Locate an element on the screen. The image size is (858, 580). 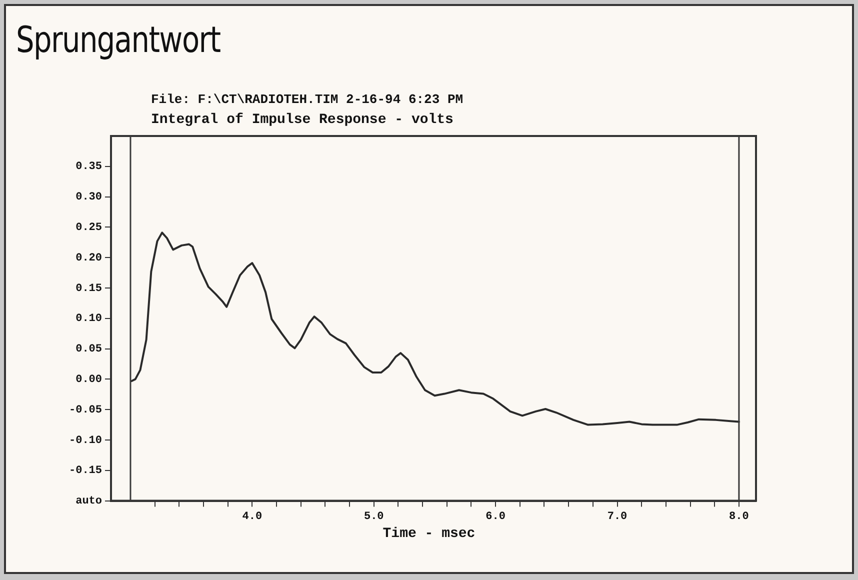
y-axis-title: Integral of Impulse Response - volts is located at coordinates (302, 120).